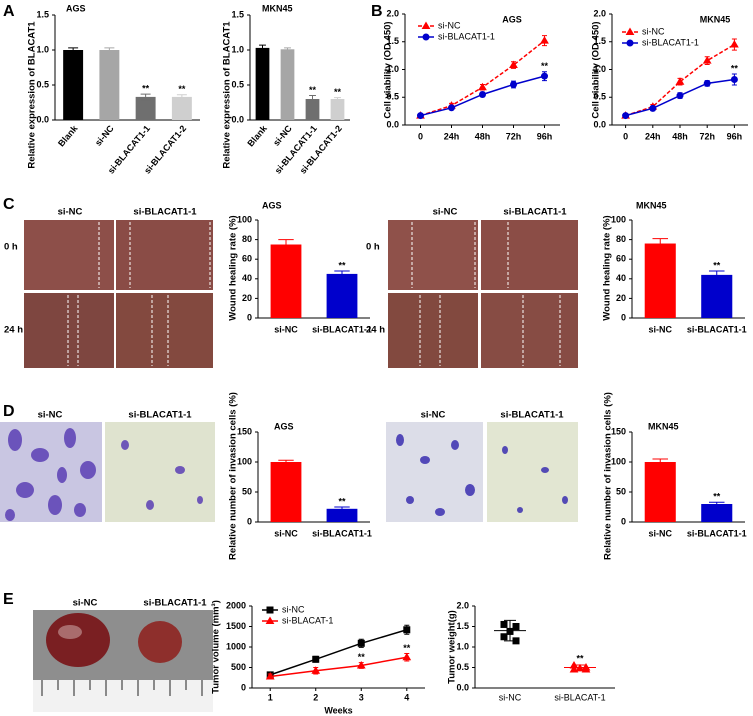 Image resolution: width=753 pixels, height=716 pixels. I want to click on legend-label: si-NC, so click(449, 25).